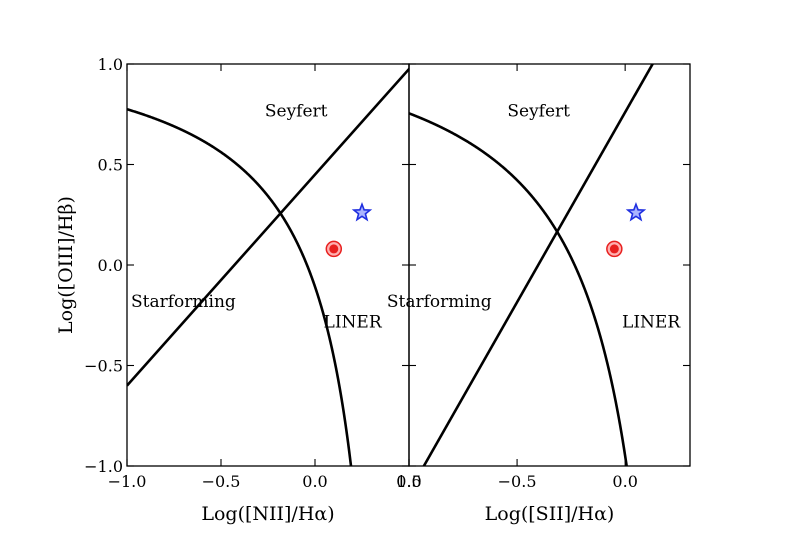 The image size is (800, 533). What do you see at coordinates (103, 466) in the screenshot?
I see `y-tick-label: −1.0` at bounding box center [103, 466].